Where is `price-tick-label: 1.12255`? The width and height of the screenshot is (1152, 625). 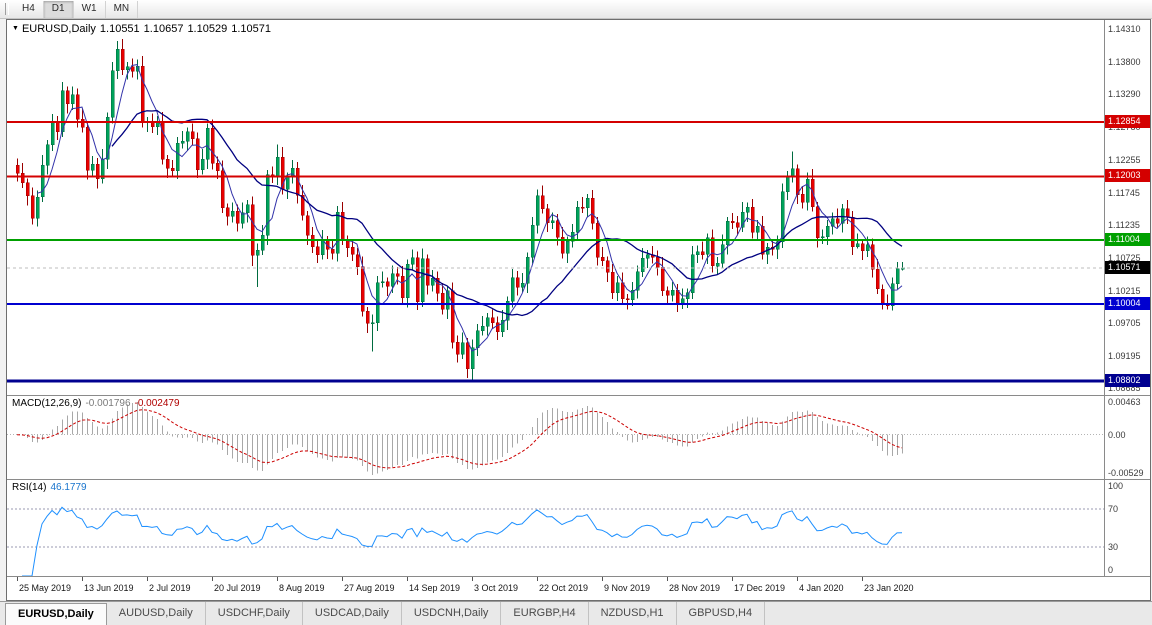
price-tick-label: 1.12255 is located at coordinates (1124, 160).